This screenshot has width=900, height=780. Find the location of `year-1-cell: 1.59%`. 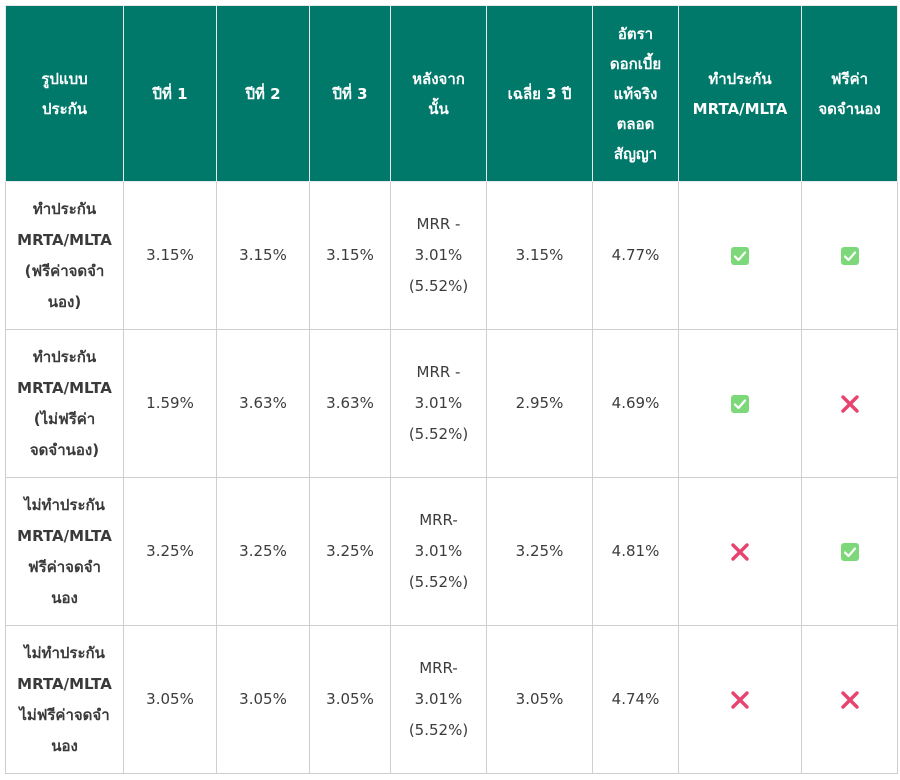

year-1-cell: 1.59% is located at coordinates (170, 403).